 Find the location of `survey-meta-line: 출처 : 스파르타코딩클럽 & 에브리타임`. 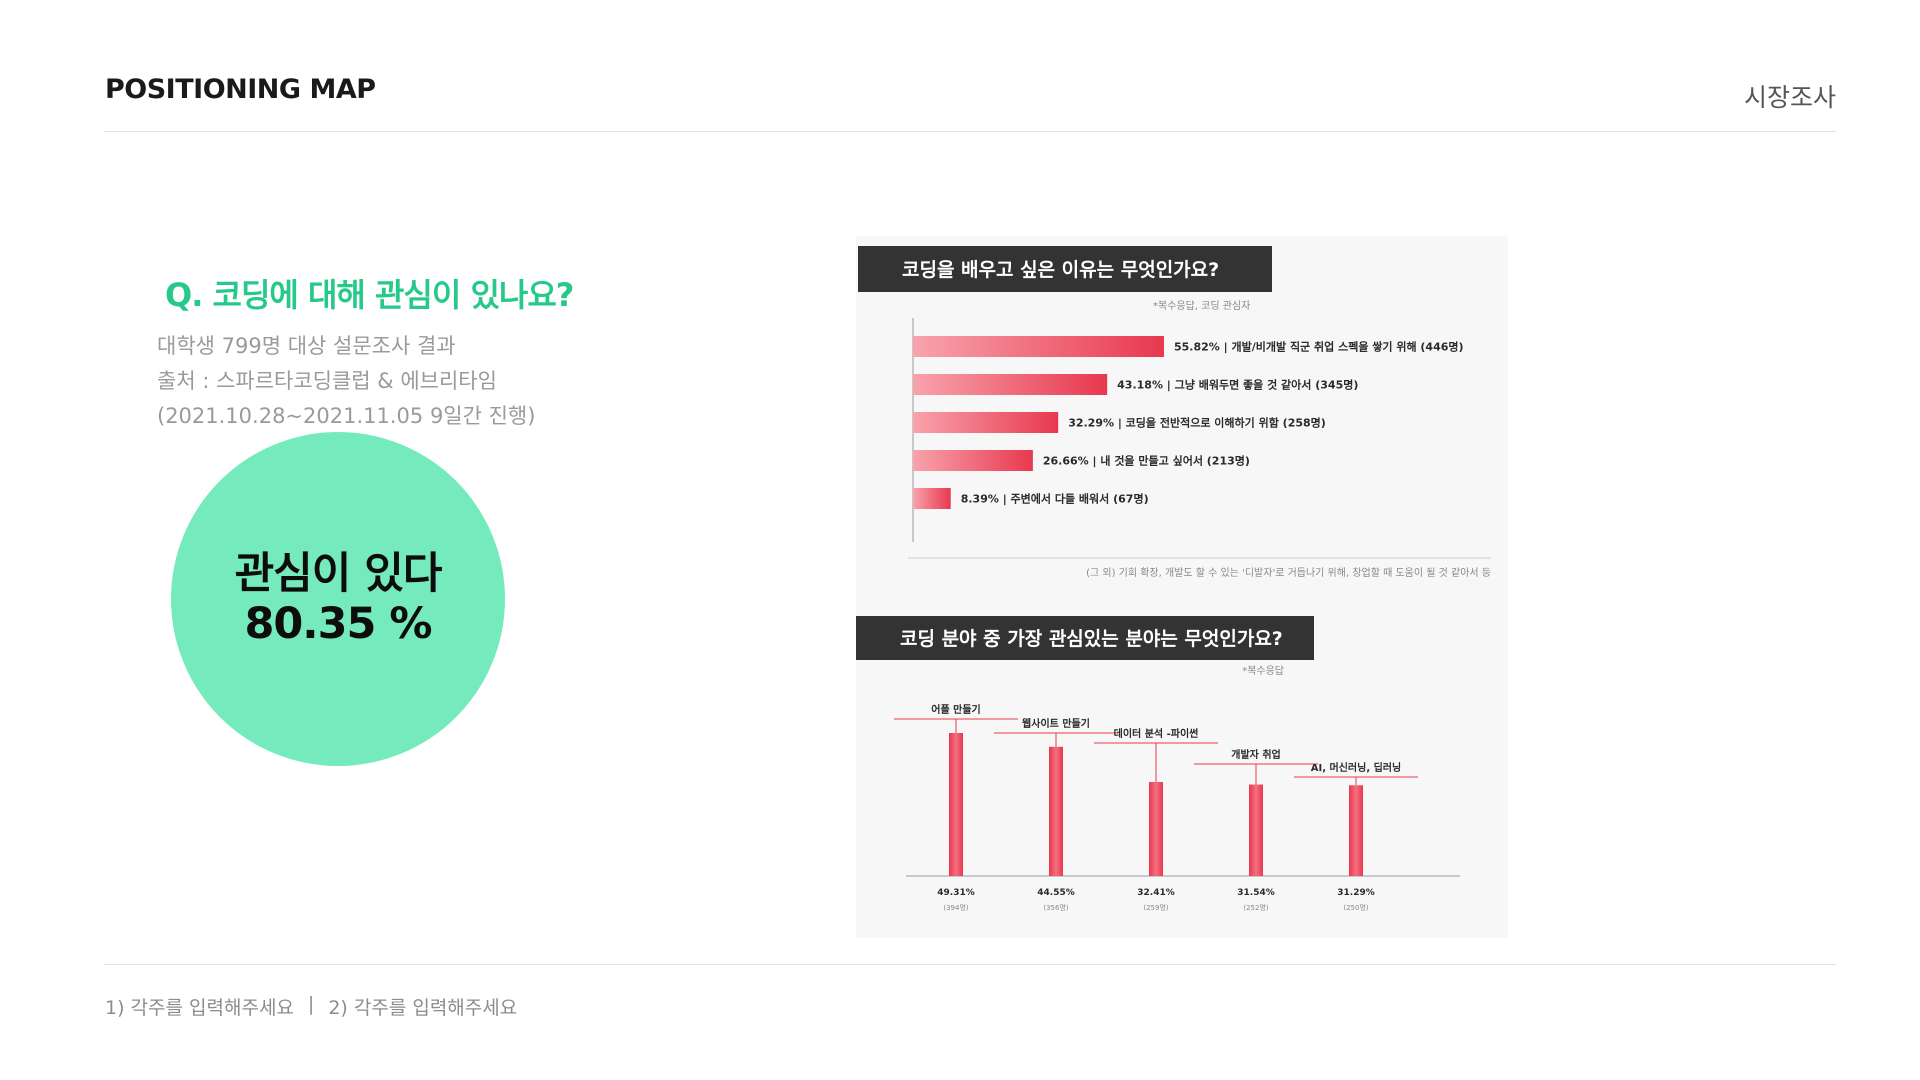

survey-meta-line: 출처 : 스파르타코딩클럽 & 에브리타임 is located at coordinates (327, 381).